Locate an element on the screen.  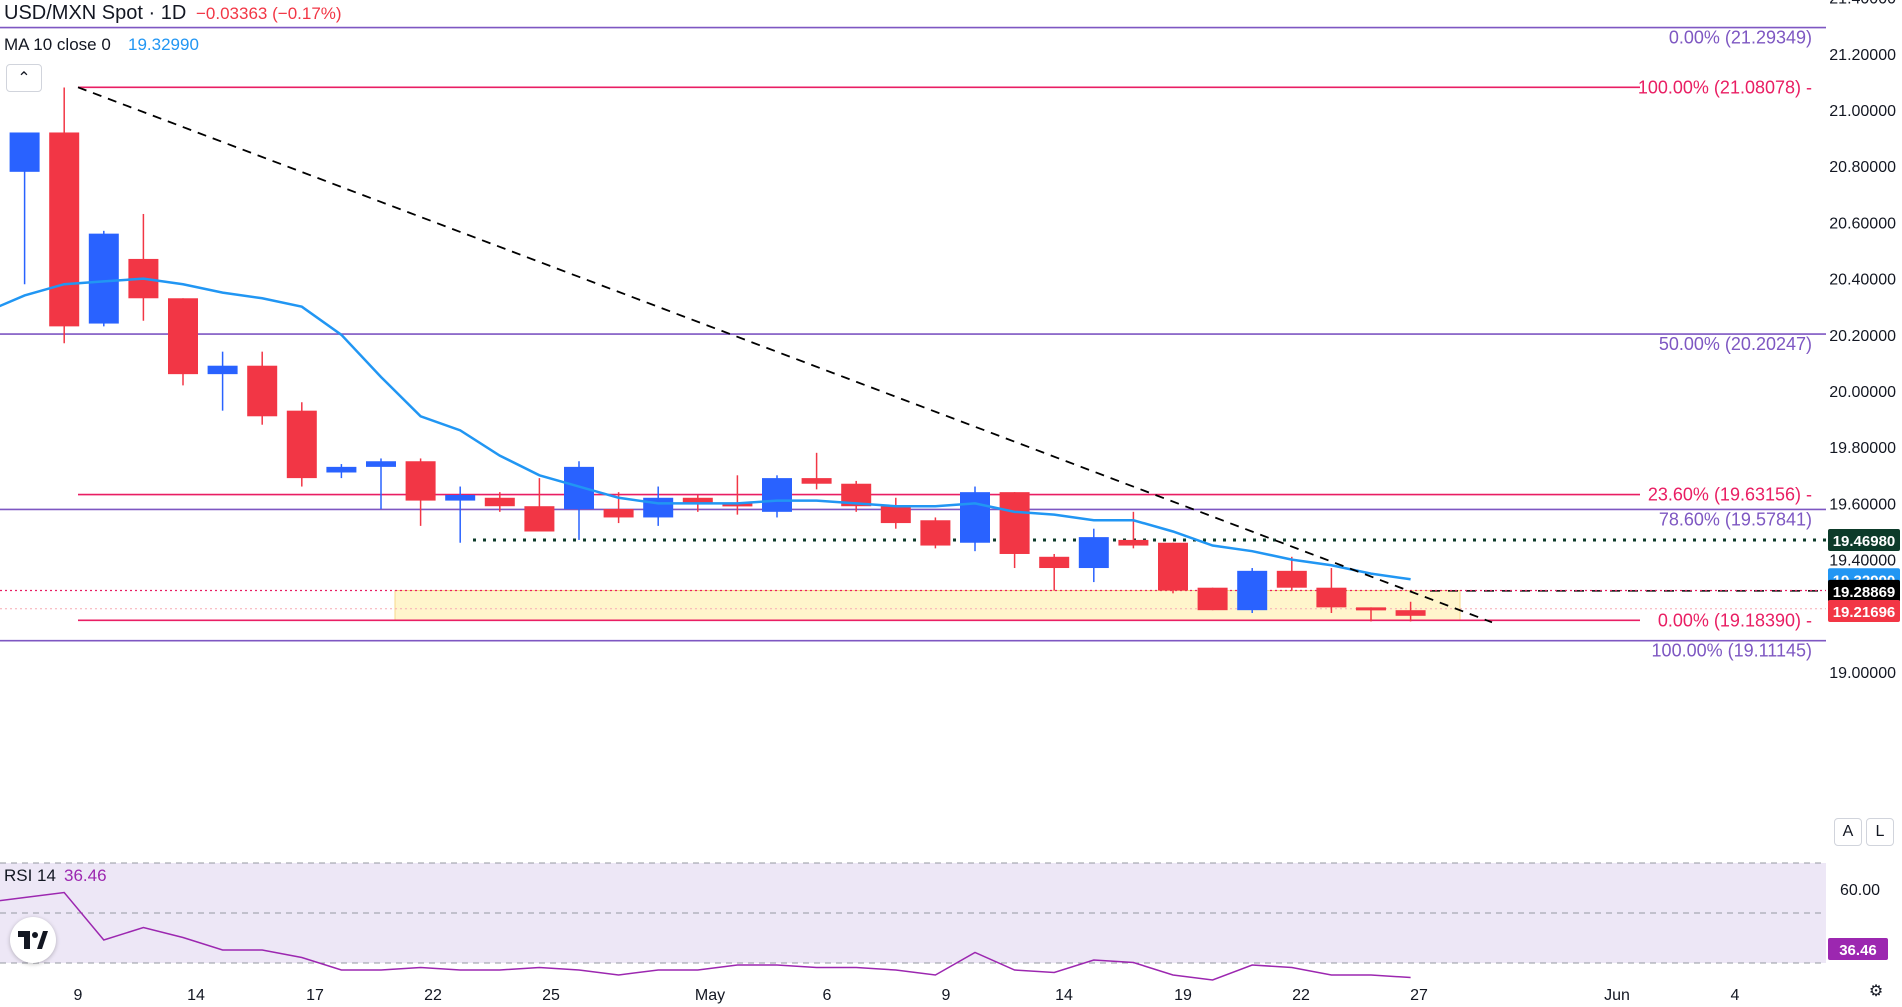
x-tick-label: Jun is located at coordinates (1617, 995).